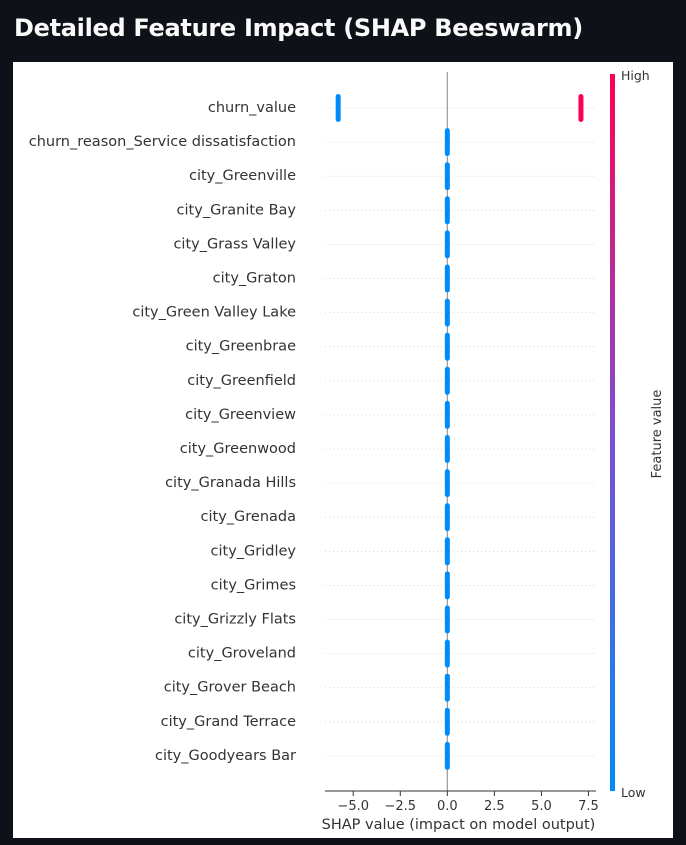 Image resolution: width=686 pixels, height=845 pixels. Describe the element at coordinates (162, 142) in the screenshot. I see `feature-label: churn_reason_Service dissatisfaction` at that location.